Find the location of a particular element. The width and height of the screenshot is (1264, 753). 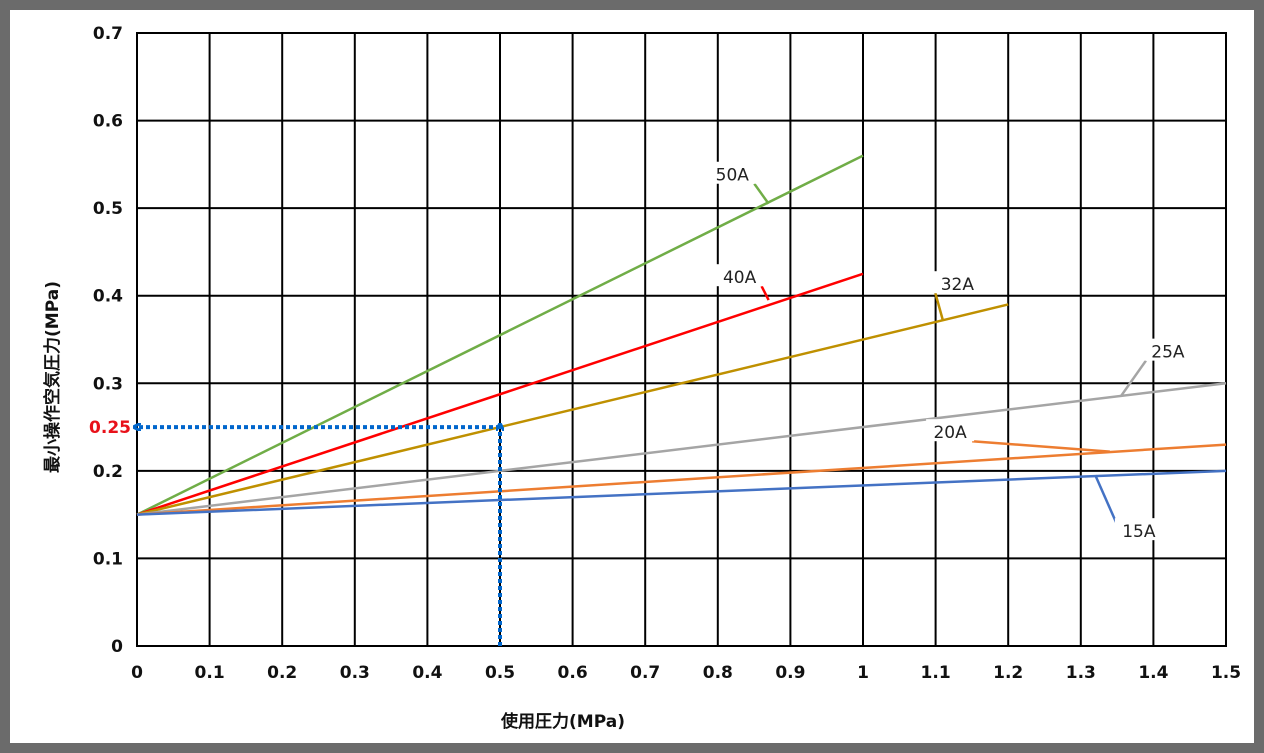

series-line-15A is located at coordinates (681, 492).